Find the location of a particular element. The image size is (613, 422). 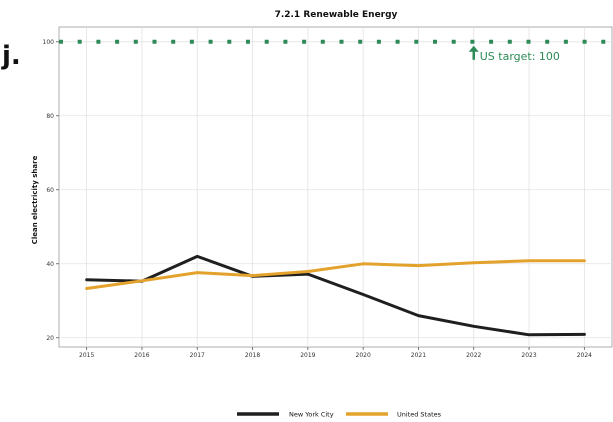

panel-tag: j. is located at coordinates (11, 56).